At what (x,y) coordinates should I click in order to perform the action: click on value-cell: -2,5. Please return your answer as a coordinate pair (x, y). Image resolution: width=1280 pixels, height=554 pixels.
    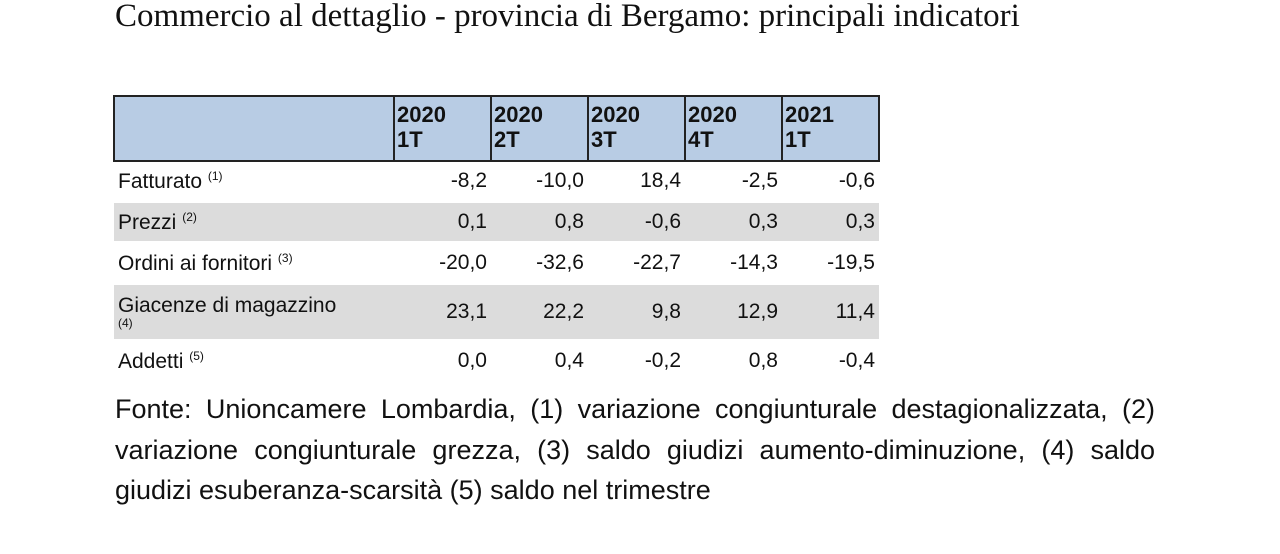
    Looking at the image, I should click on (759, 180).